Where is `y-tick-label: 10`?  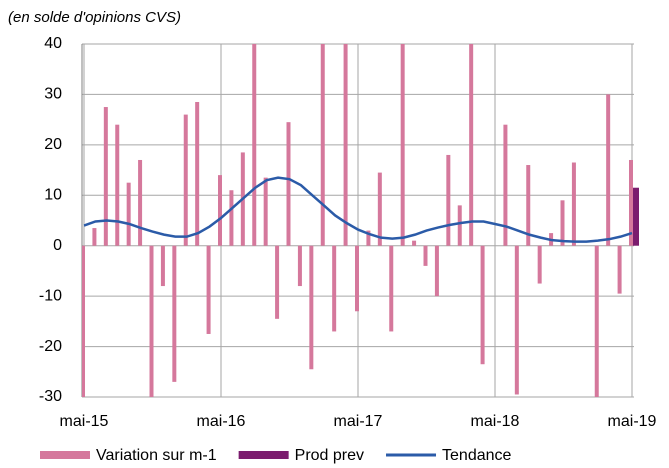 y-tick-label: 10 is located at coordinates (53, 195).